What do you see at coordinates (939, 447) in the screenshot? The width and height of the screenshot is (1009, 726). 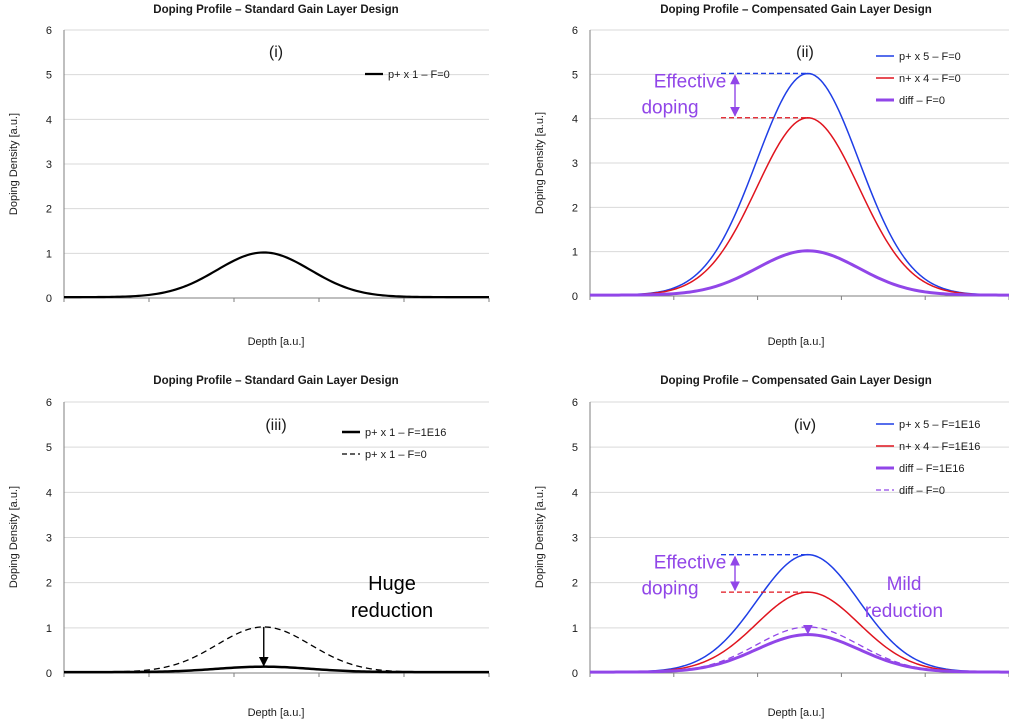 I see `legend-label: n+ x 4 – F=1E16` at bounding box center [939, 447].